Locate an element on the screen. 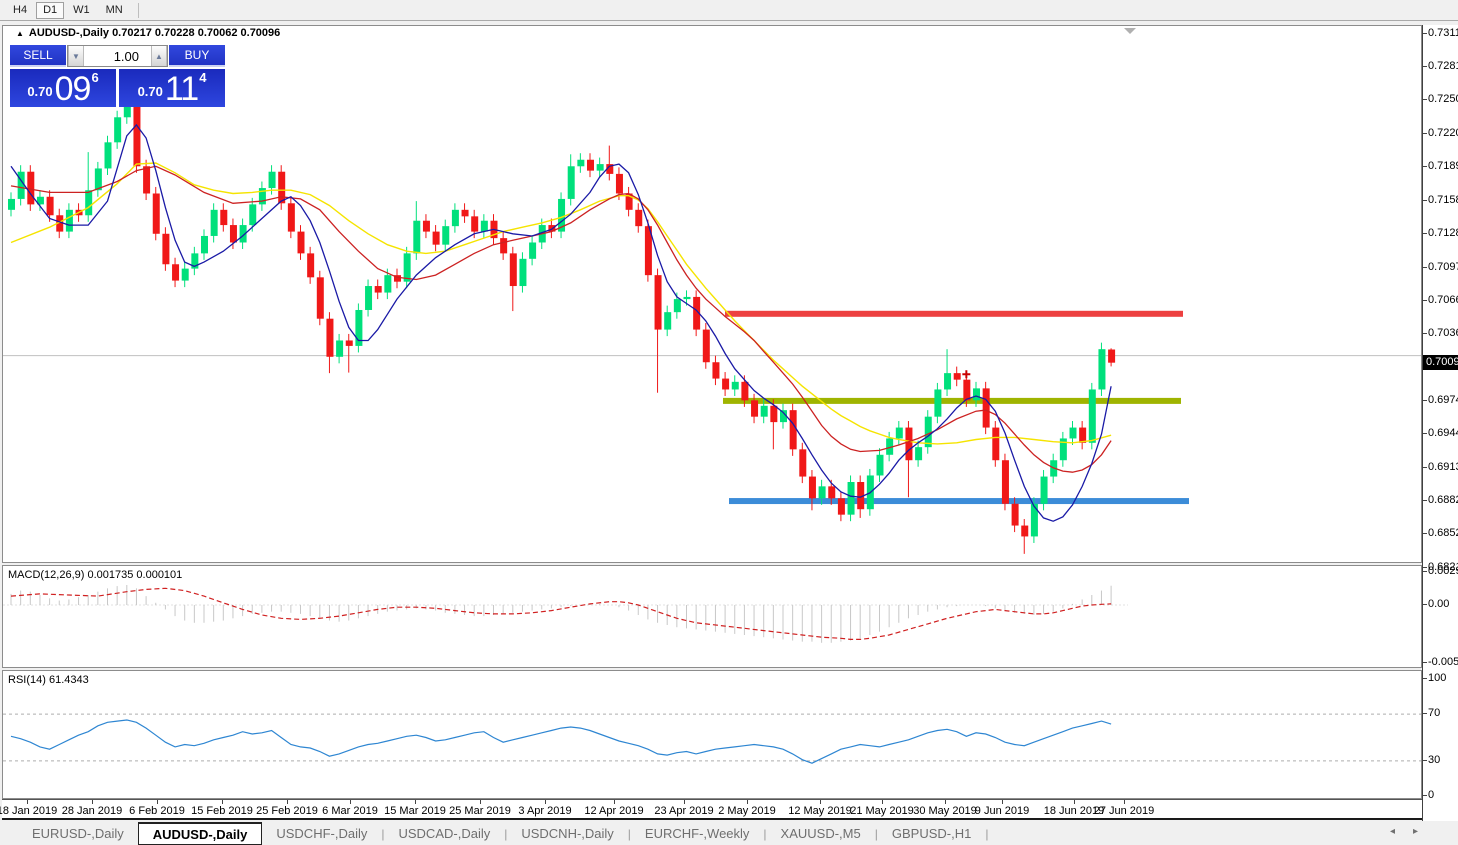  price-axis-label: 0.69440 is located at coordinates (1443, 433).